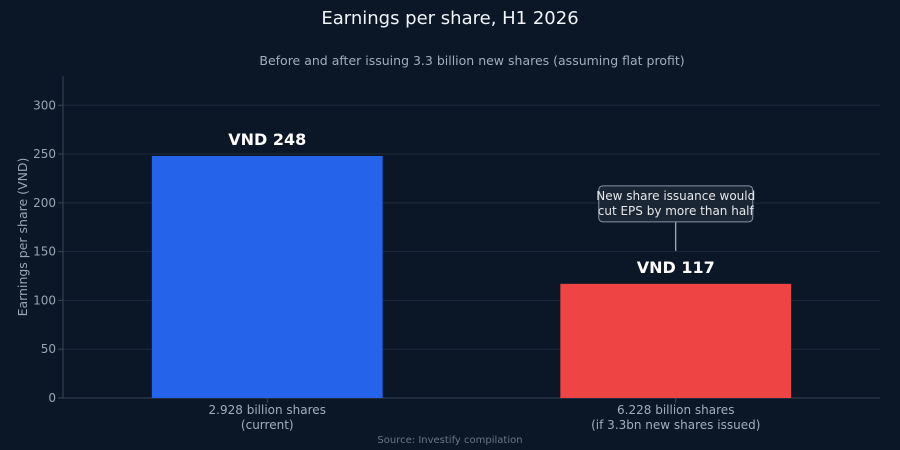 Image resolution: width=900 pixels, height=450 pixels. Describe the element at coordinates (44, 105) in the screenshot. I see `y-tick-label: 300` at that location.